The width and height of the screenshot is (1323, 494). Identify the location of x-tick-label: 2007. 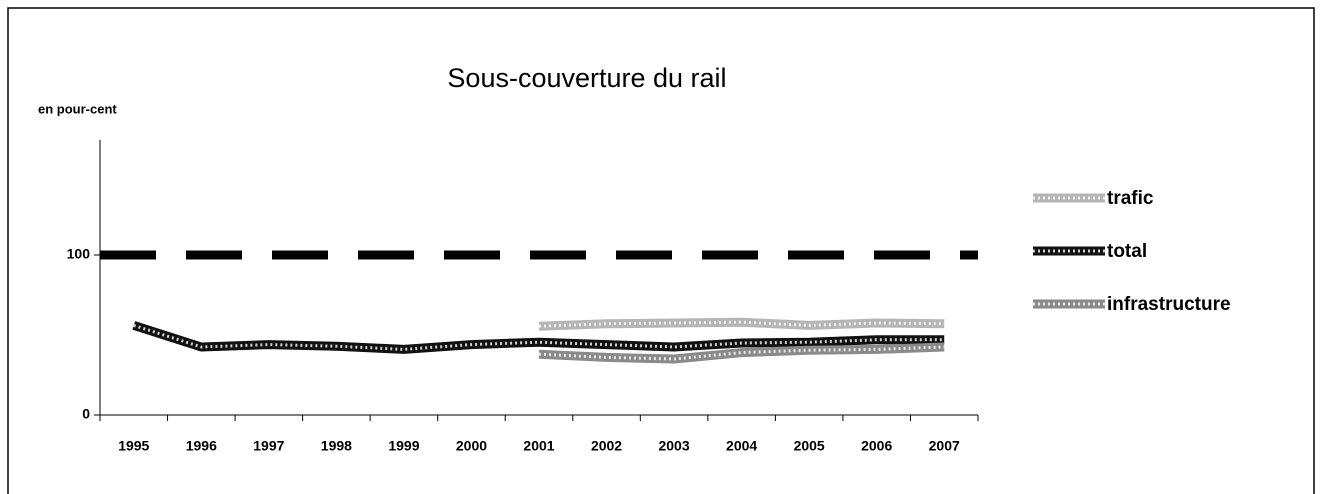
(944, 446).